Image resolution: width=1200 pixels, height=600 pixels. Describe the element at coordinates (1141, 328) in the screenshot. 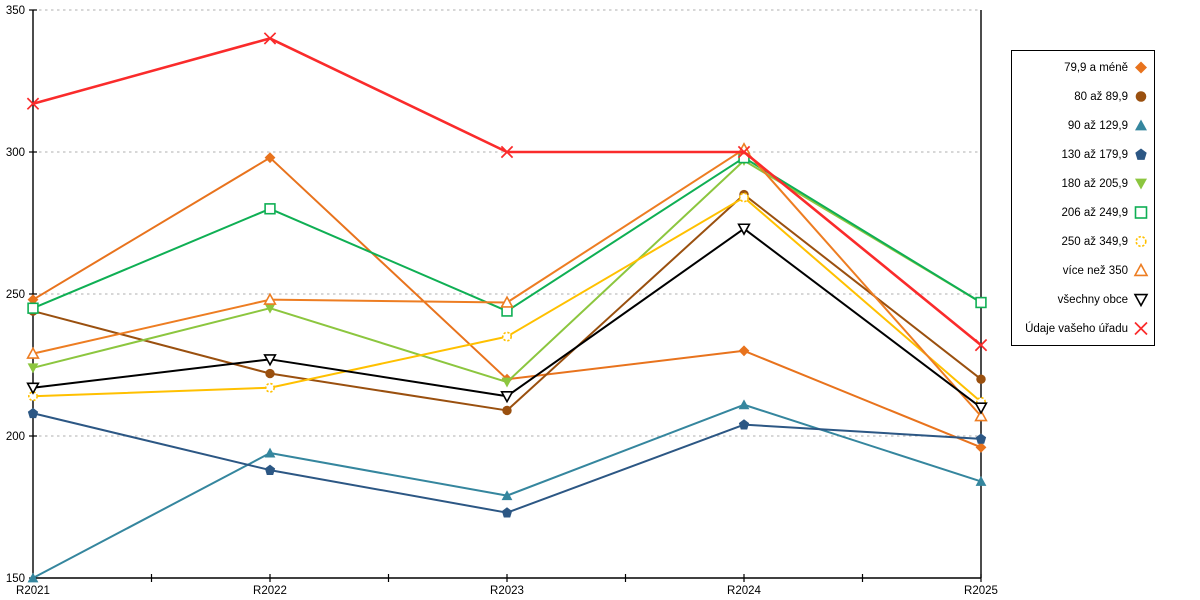

I see `legend-x-icon` at that location.